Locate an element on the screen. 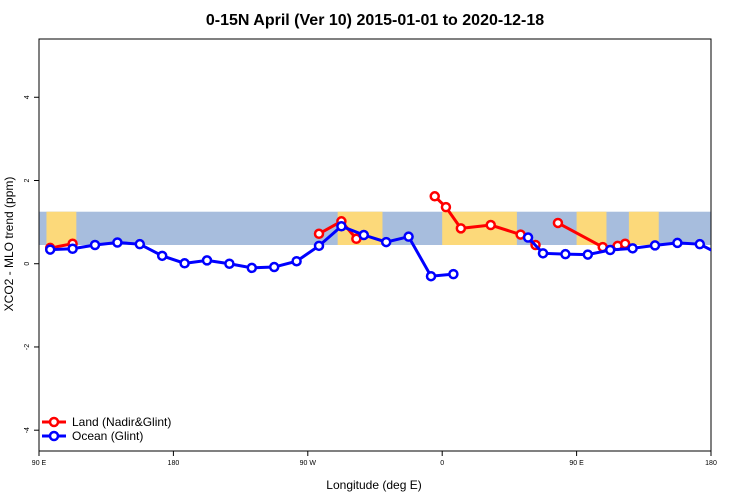  legend: Land (Nadir&Glint)Ocean (Glint) is located at coordinates (106, 429).